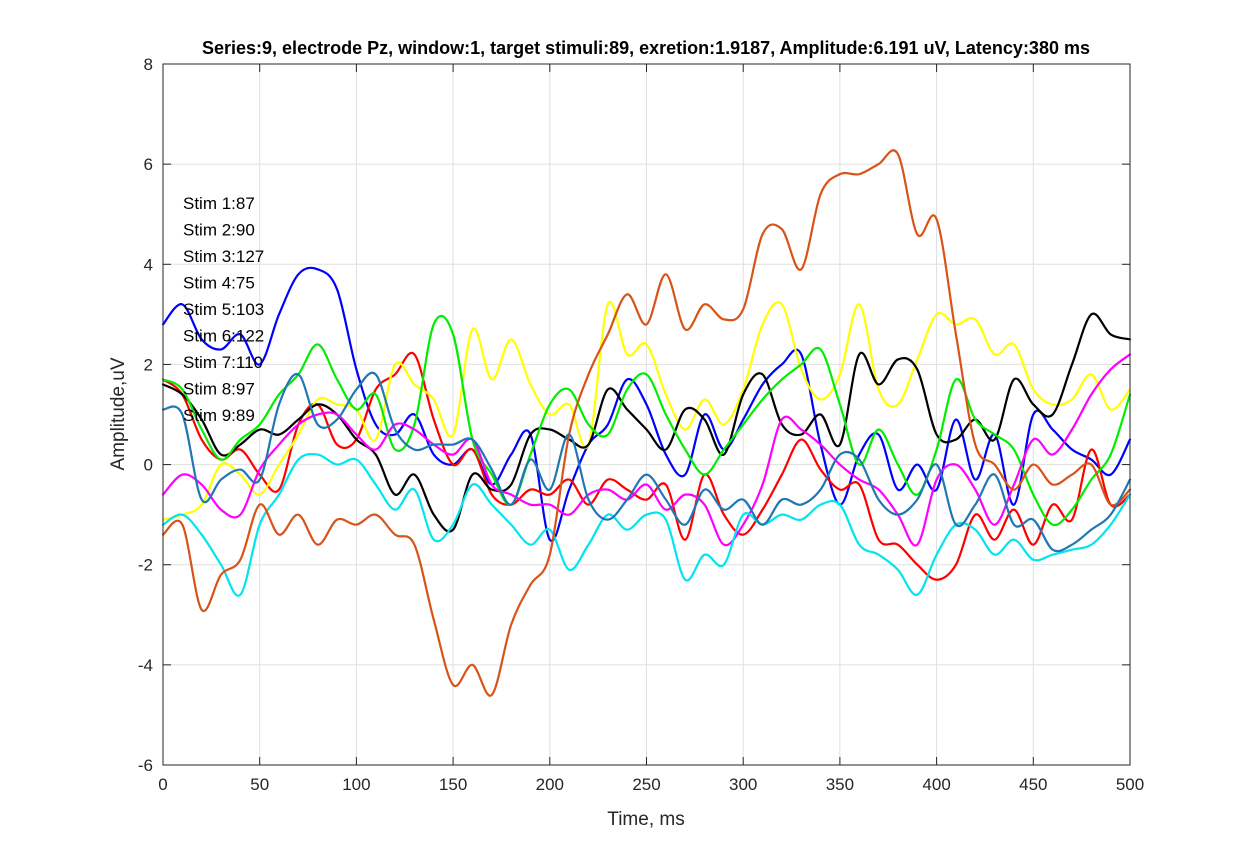 This screenshot has width=1250, height=859. Describe the element at coordinates (743, 784) in the screenshot. I see `x-tick-label: 300` at that location.